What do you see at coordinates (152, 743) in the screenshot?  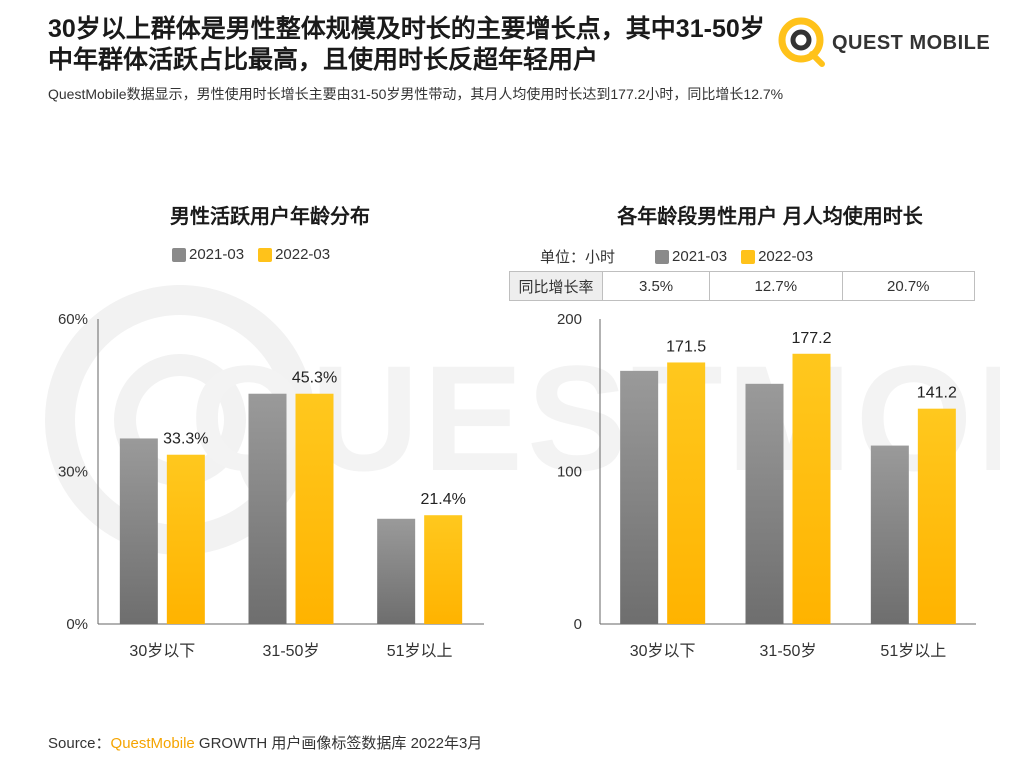 I see `source-brand: QuestMobile` at bounding box center [152, 743].